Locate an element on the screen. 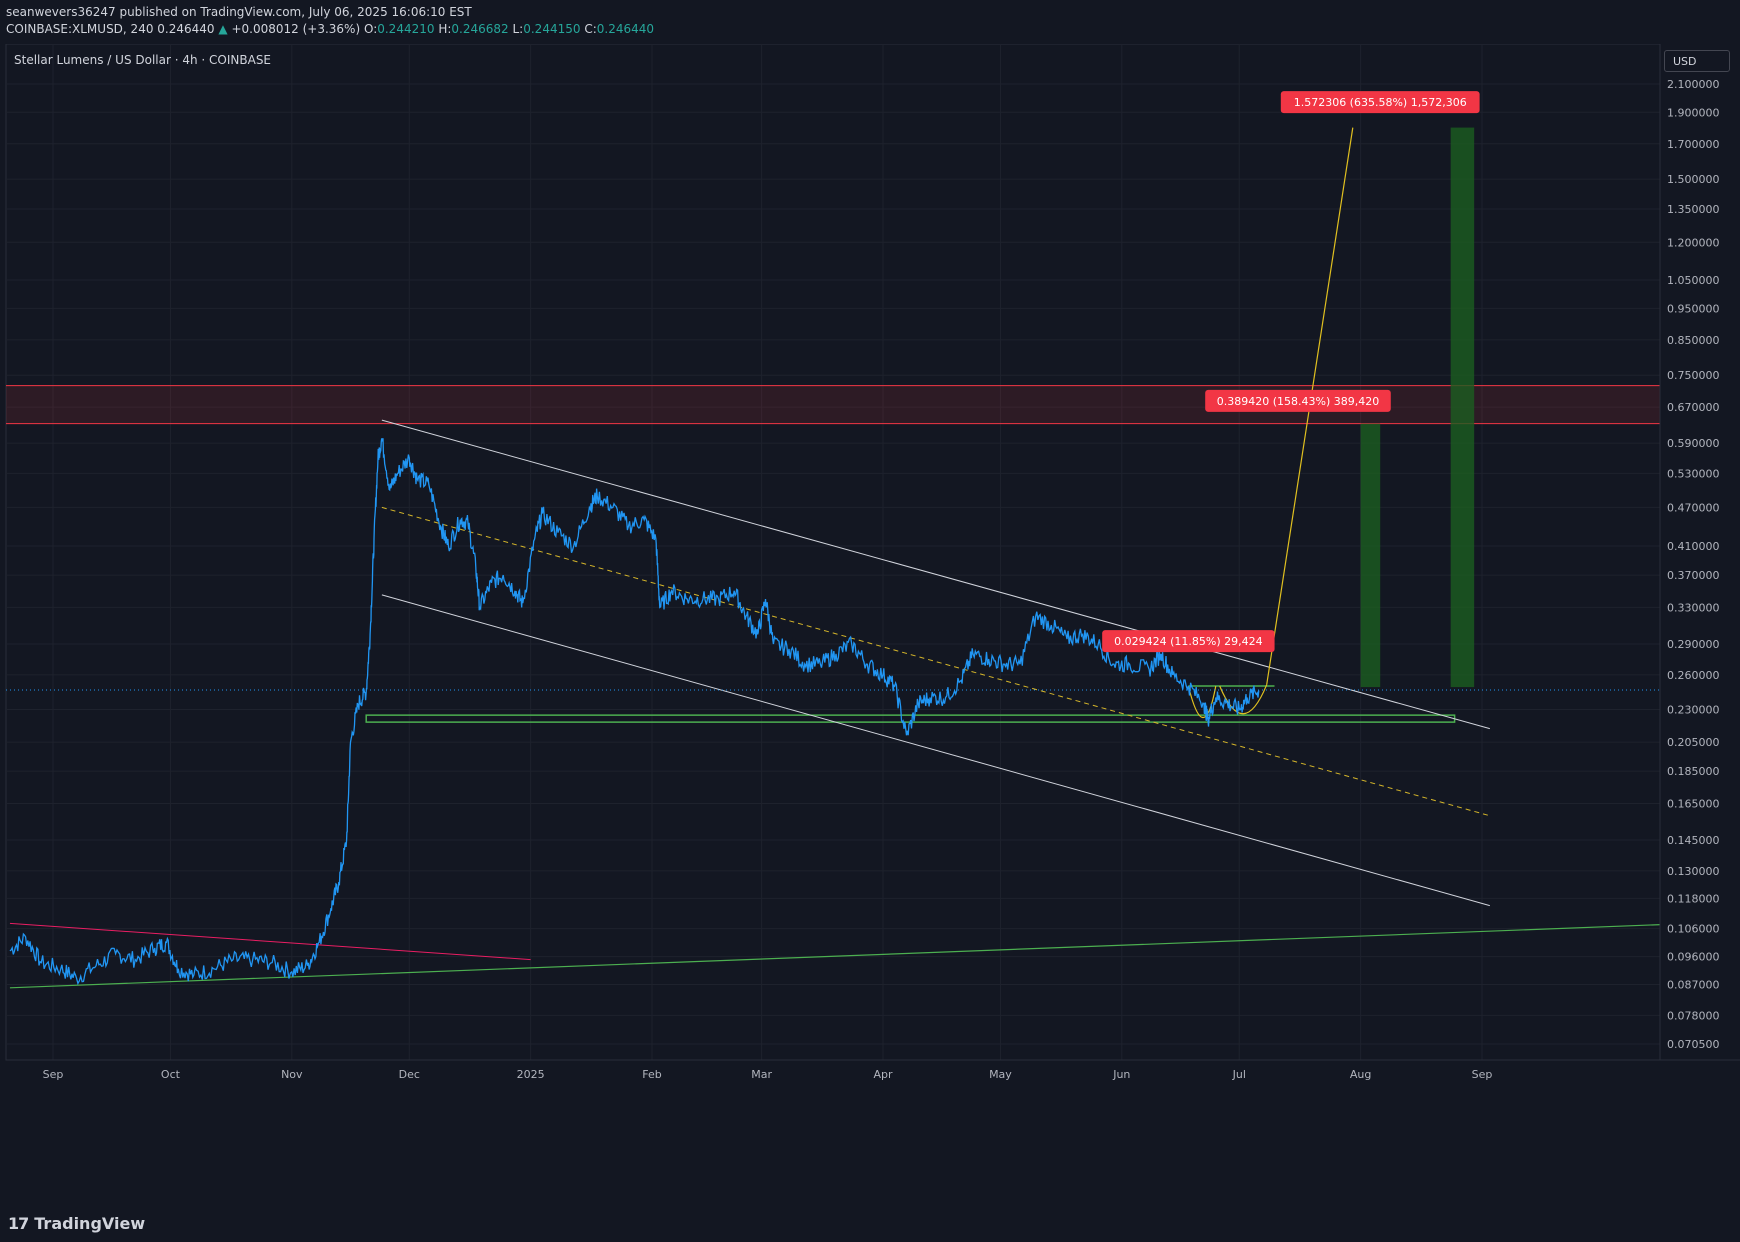  currency-button: USD is located at coordinates (1697, 61).